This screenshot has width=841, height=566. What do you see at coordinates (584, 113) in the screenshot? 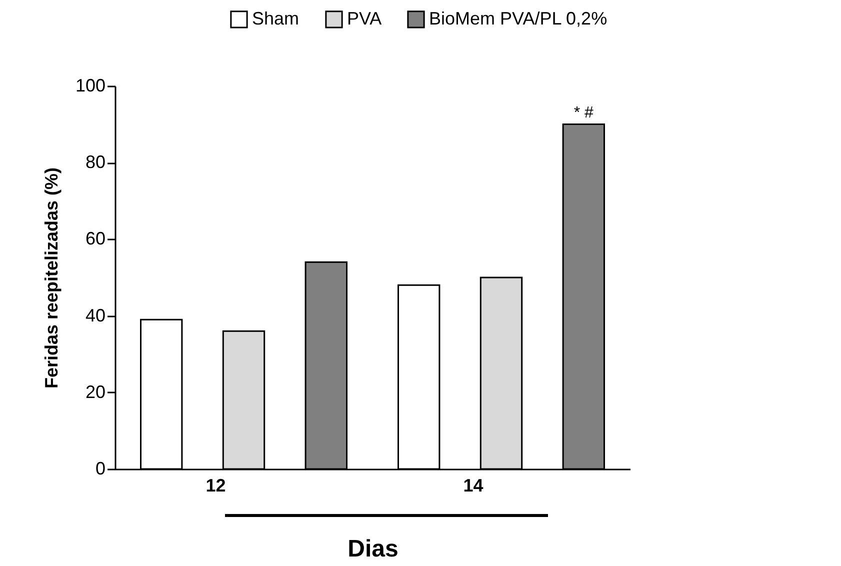
I see `annotation: * #` at bounding box center [584, 113].